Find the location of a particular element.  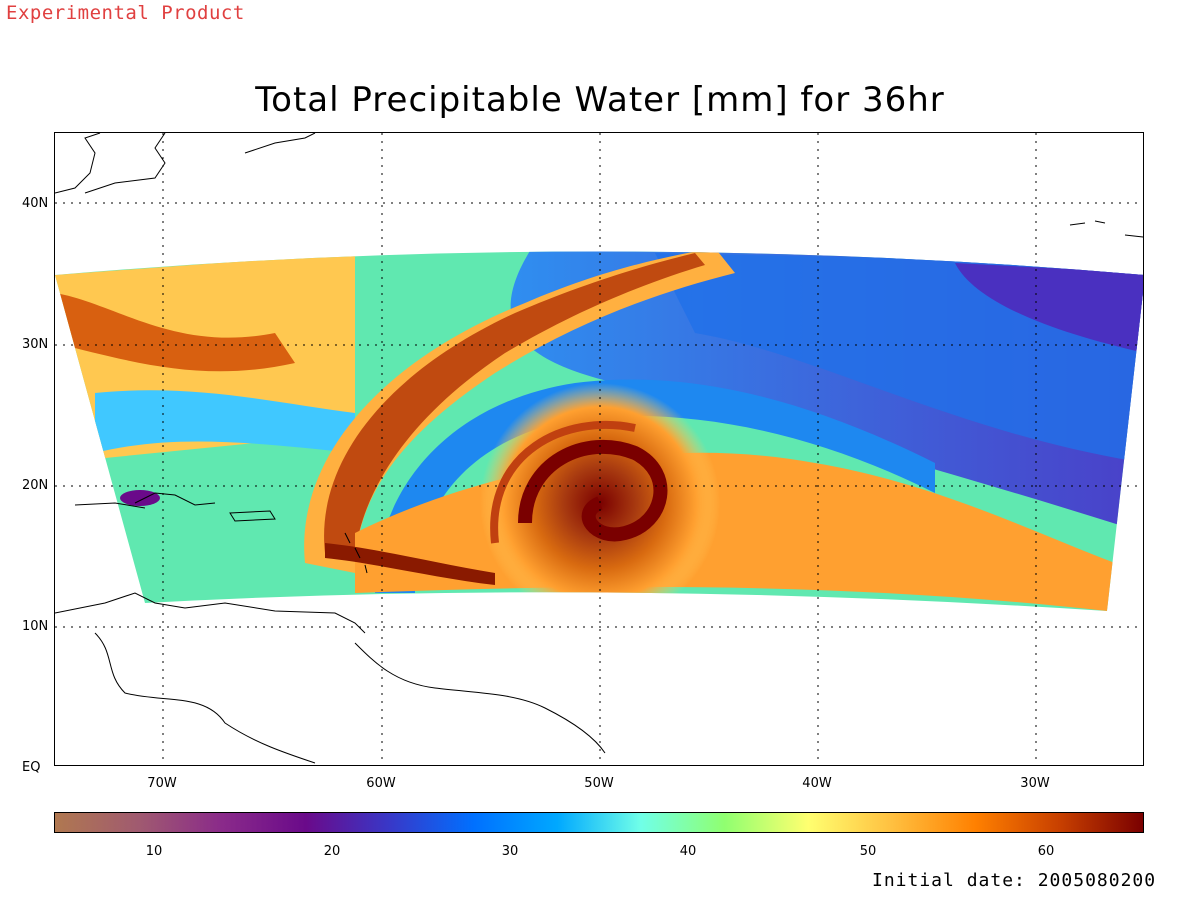

lon-label-50w: 50W is located at coordinates (599, 783).